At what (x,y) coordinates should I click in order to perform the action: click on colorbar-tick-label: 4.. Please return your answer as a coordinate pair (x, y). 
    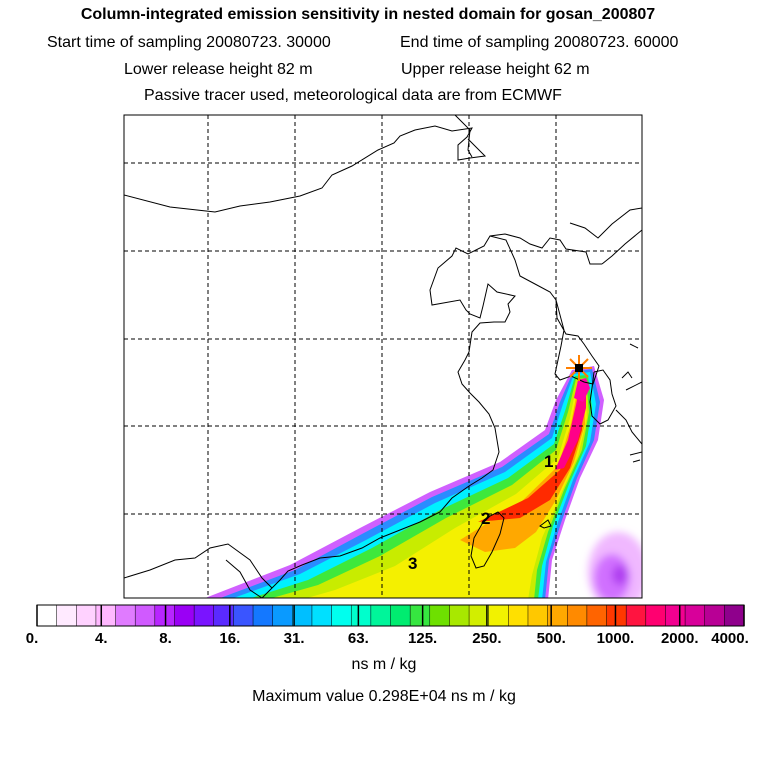
    Looking at the image, I should click on (101, 638).